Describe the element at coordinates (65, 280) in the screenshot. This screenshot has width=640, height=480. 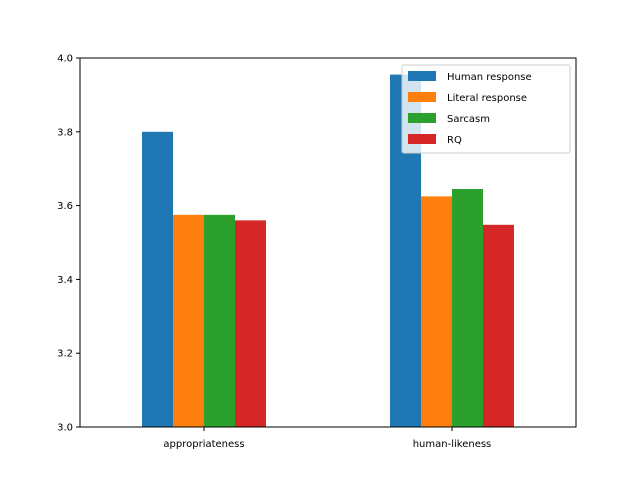
I see `y-tick-label-3: 3.4` at that location.